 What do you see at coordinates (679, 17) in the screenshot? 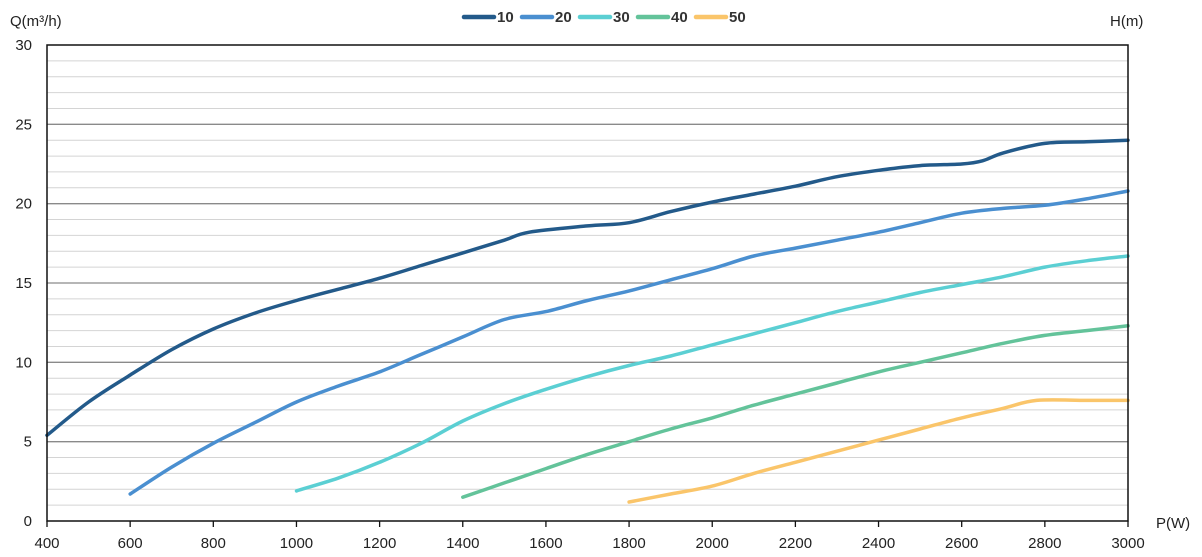
I see `legend-label-40: 40` at bounding box center [679, 17].